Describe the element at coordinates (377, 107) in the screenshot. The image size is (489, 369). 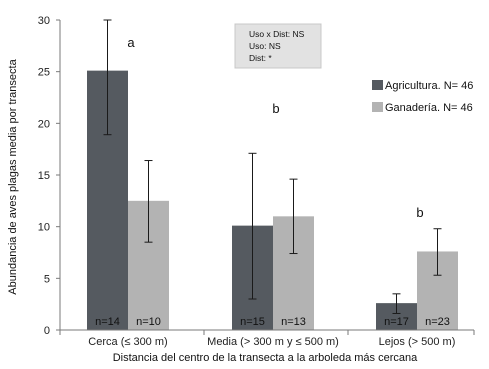
I see `legend-swatch-ganaderia` at that location.